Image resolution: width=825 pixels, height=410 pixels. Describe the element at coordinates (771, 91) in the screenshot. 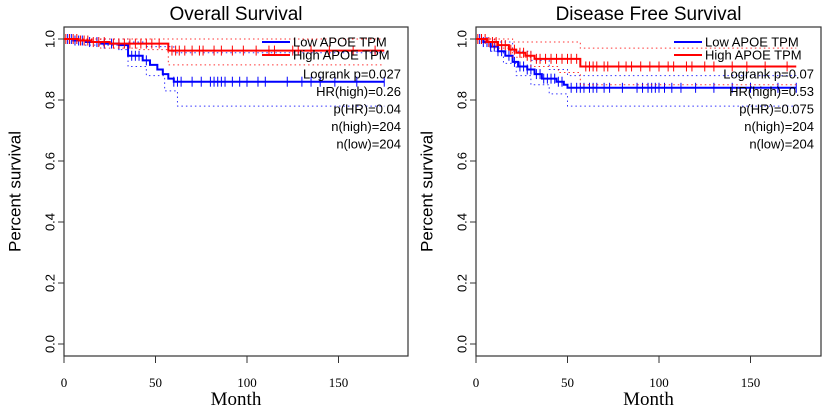

I see `stat-annotation: HR(high)=0.53` at that location.